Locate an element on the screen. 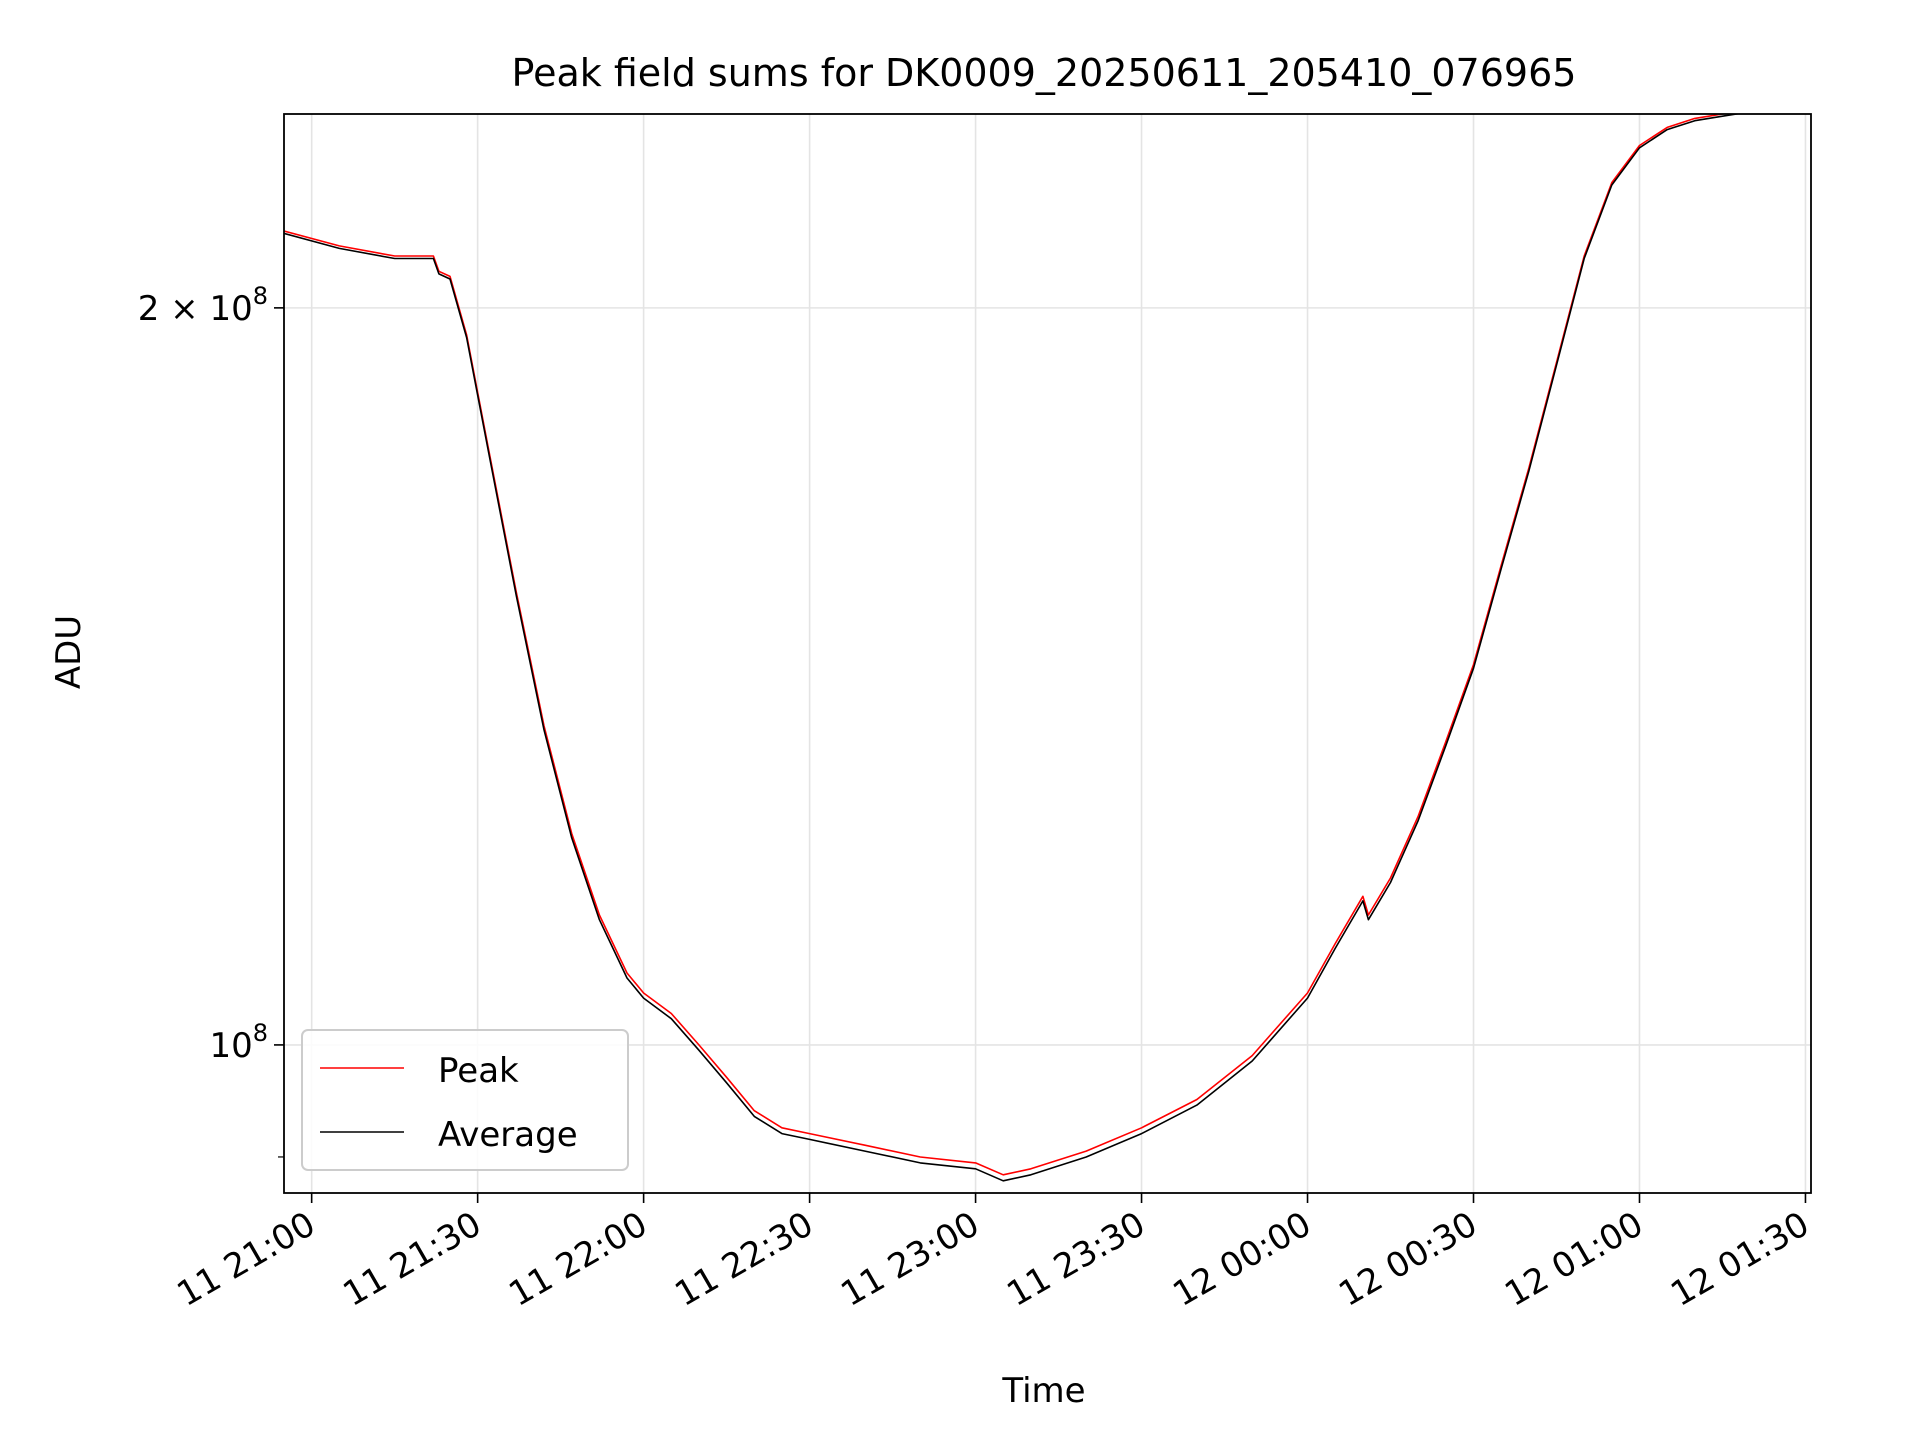 The width and height of the screenshot is (1920, 1444). x-tick-label: 12 01:30 is located at coordinates (1740, 1259).